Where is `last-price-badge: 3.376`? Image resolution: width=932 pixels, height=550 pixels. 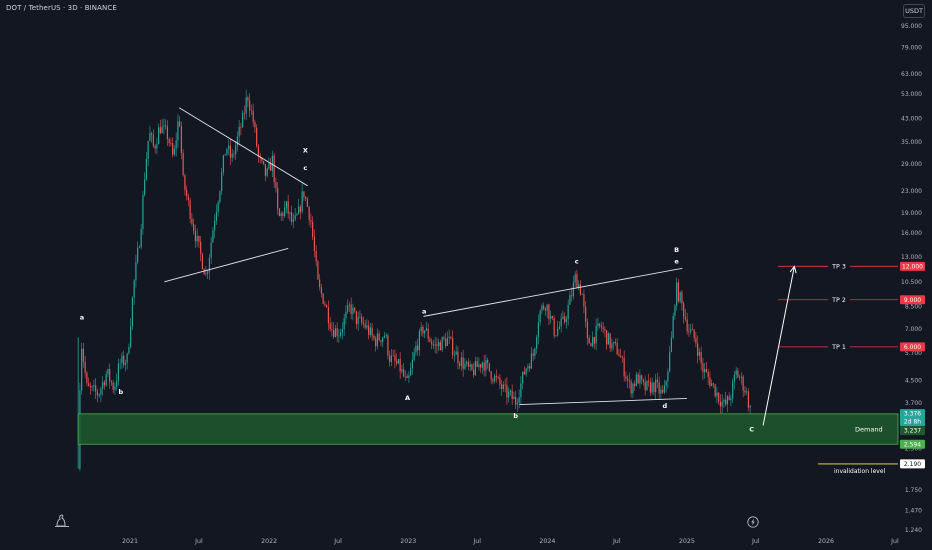
last-price-badge: 3.376 is located at coordinates (912, 413).